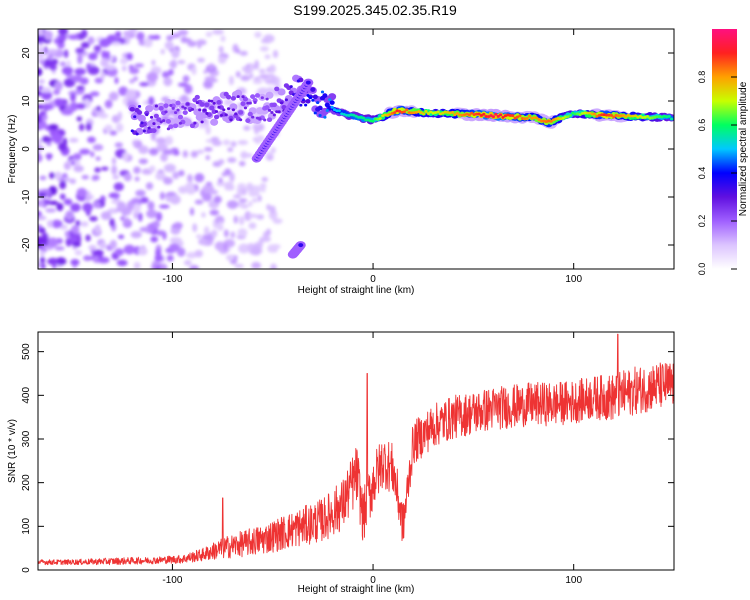  Describe the element at coordinates (375, 10) in the screenshot. I see `chart-title: S199.2025.345.02.35.R19` at that location.